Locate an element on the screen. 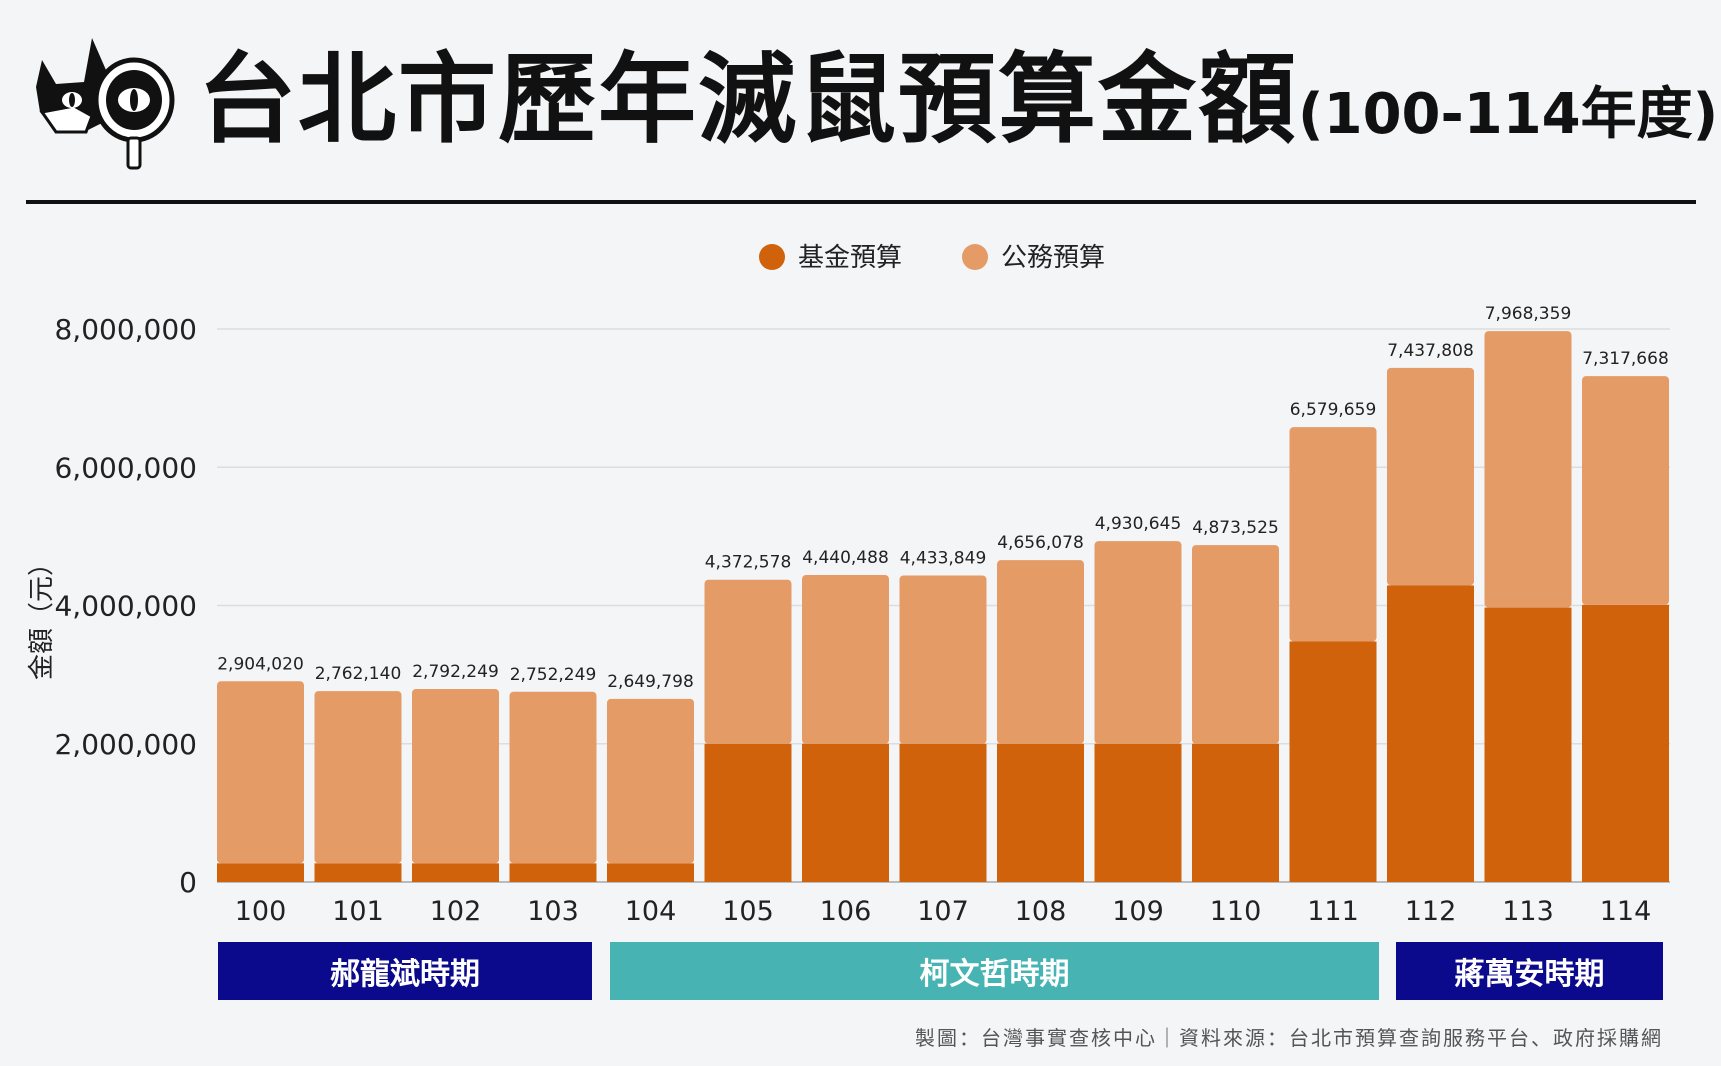  data-label: 2,762,140 is located at coordinates (358, 674).